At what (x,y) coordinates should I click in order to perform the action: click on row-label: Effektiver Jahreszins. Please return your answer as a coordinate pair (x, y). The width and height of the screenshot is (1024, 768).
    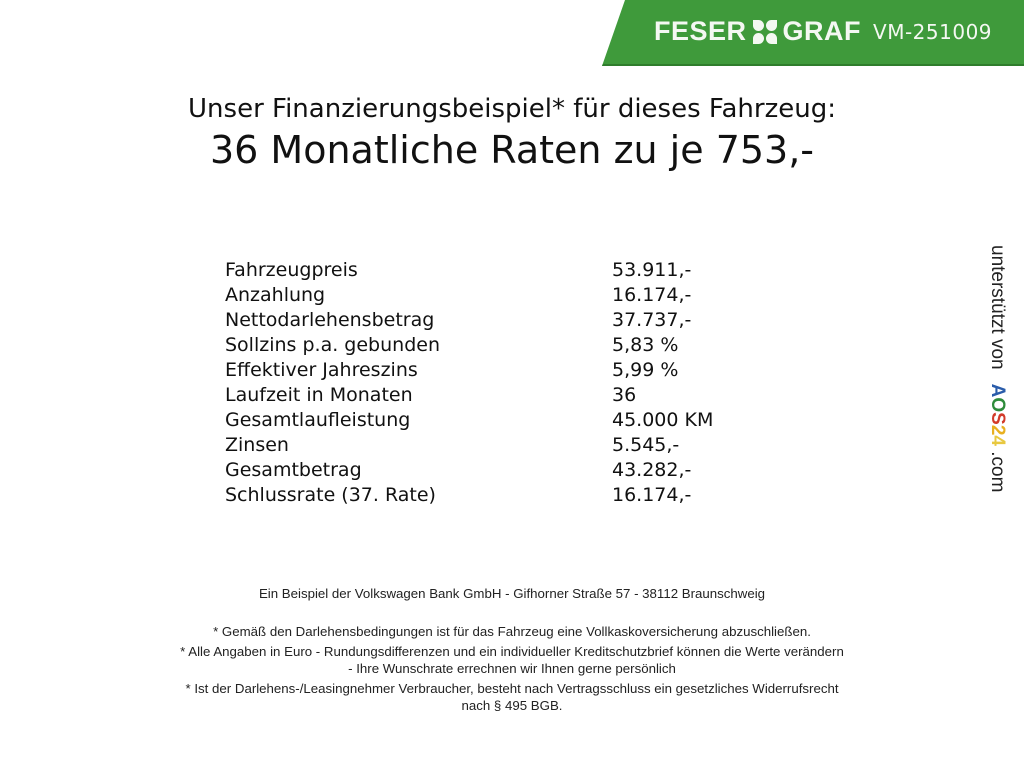
    Looking at the image, I should click on (321, 370).